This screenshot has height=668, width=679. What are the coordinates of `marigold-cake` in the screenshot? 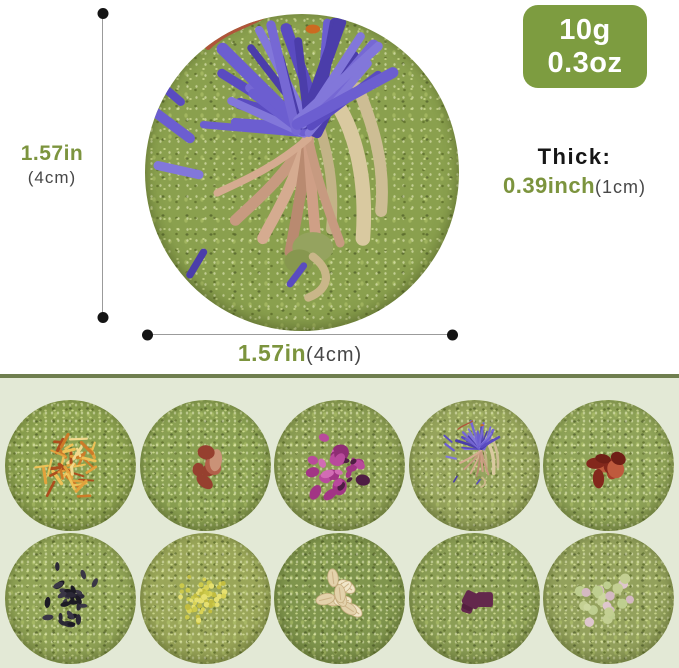 It's located at (70, 465).